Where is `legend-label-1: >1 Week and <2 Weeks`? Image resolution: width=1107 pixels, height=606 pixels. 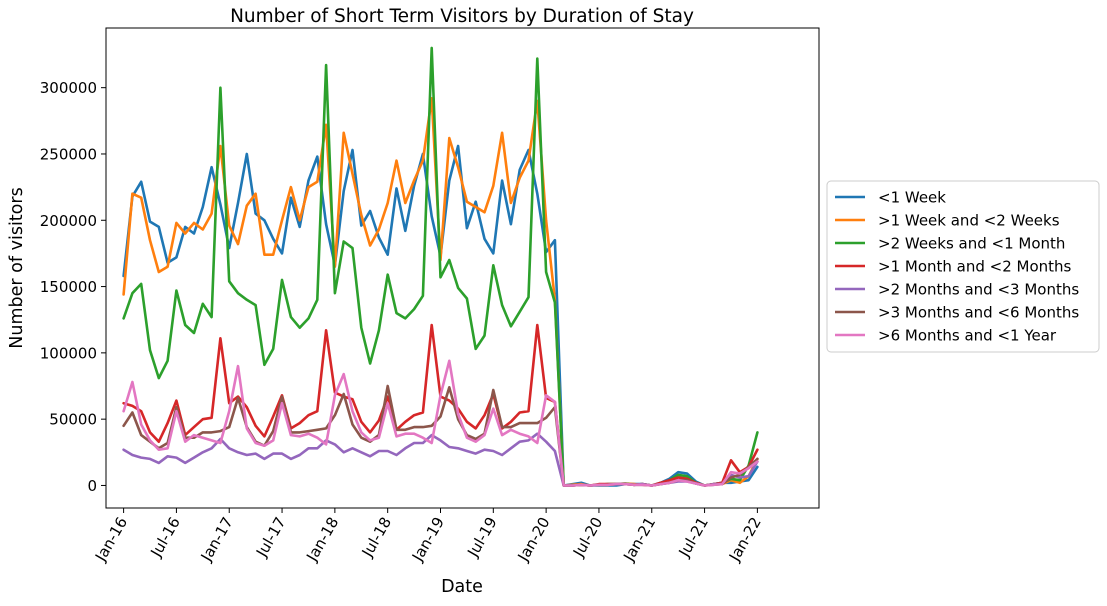
legend-label-1: >1 Week and <2 Weeks is located at coordinates (969, 221).